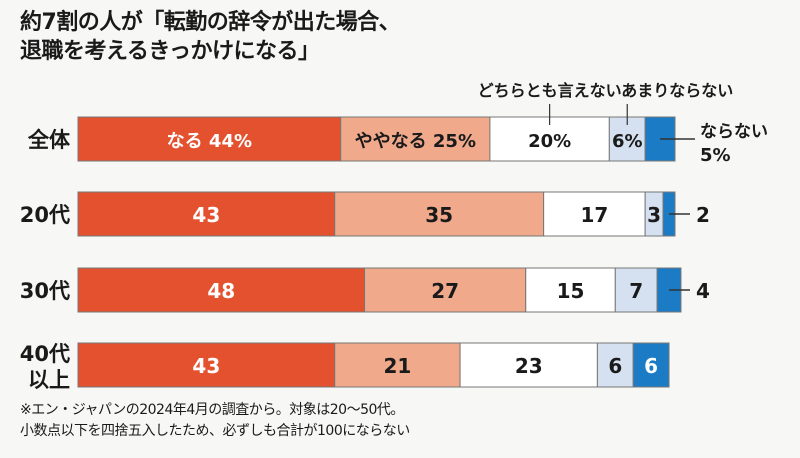 The width and height of the screenshot is (800, 458). Describe the element at coordinates (627, 141) in the screenshot. I see `data-label: 6%` at that location.